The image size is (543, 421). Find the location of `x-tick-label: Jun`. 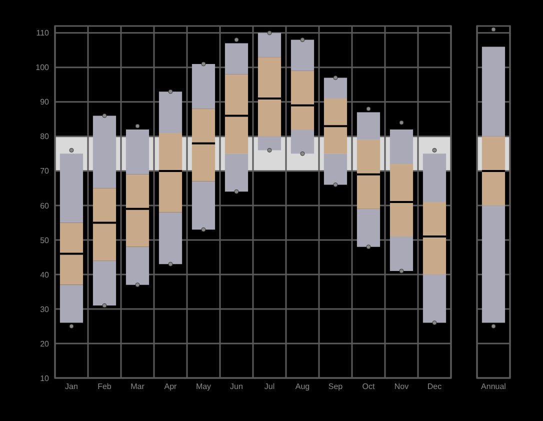

x-tick-label: Jun is located at coordinates (236, 386).